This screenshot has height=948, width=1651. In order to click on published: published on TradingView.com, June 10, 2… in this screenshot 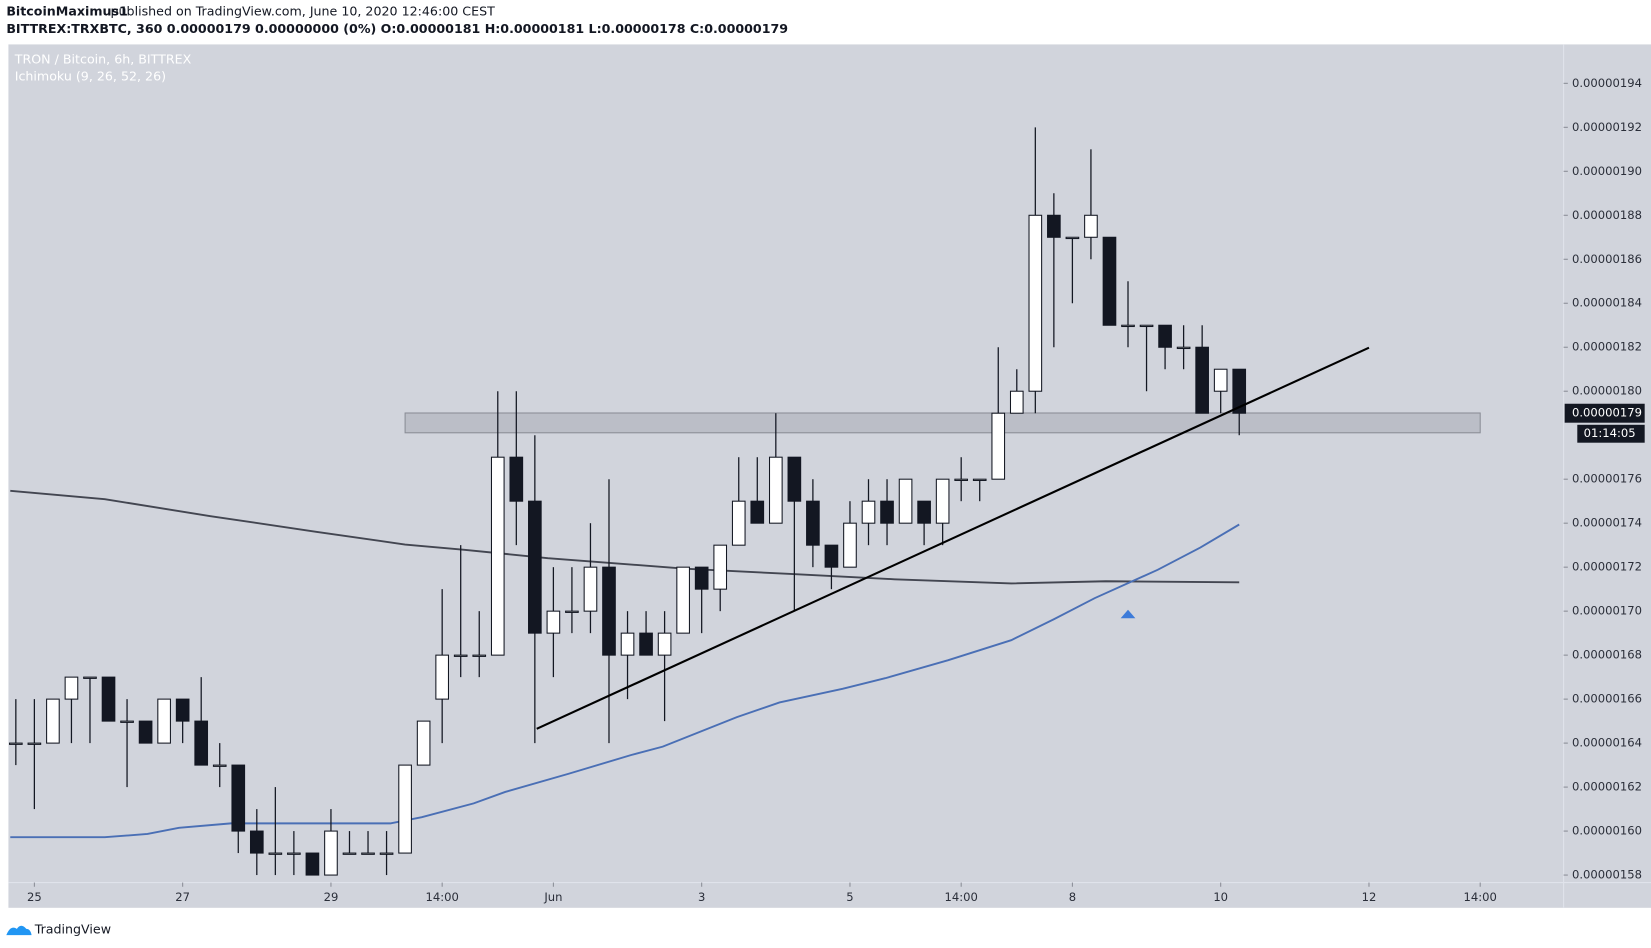, I will do `click(303, 10)`.